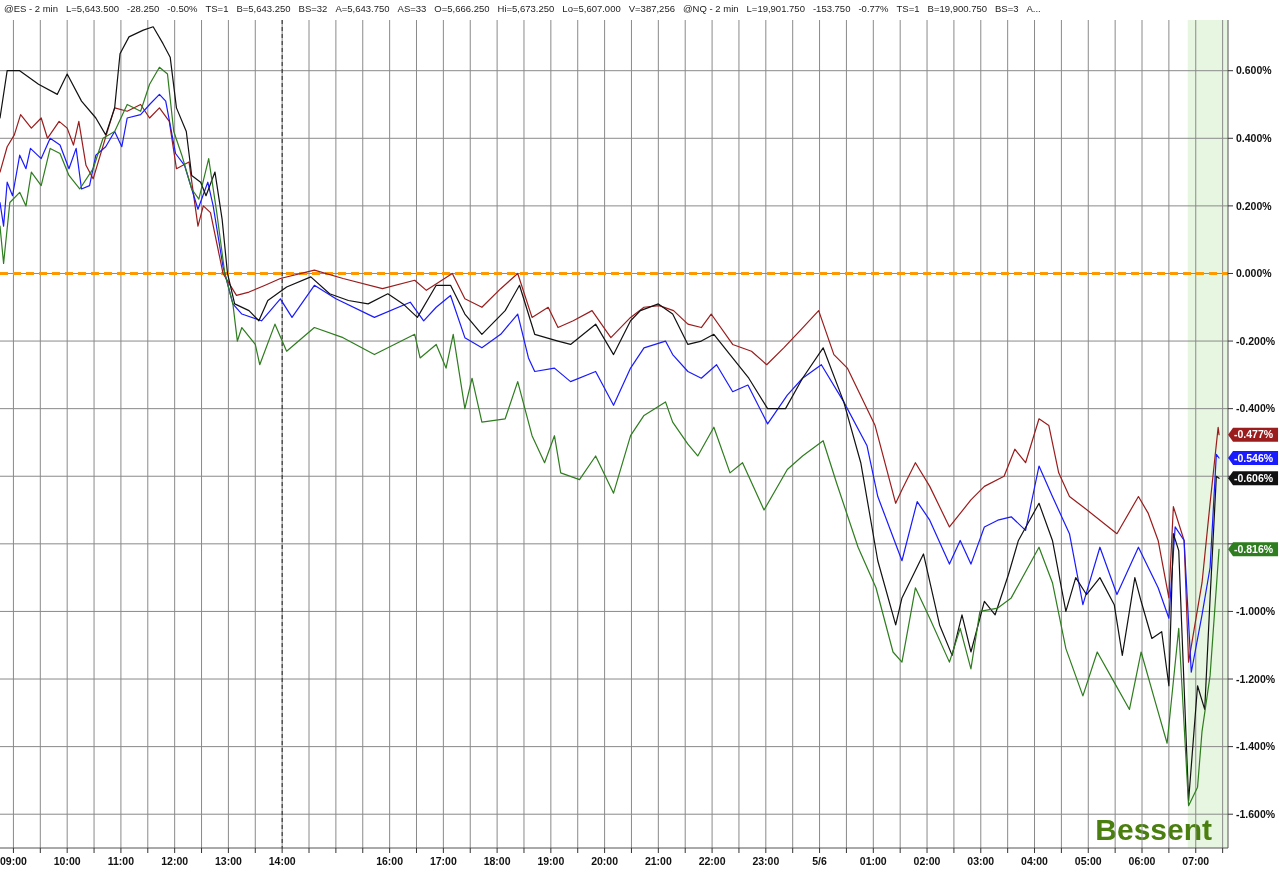 The height and width of the screenshot is (880, 1280). What do you see at coordinates (412, 8) in the screenshot?
I see `text: AS=33` at bounding box center [412, 8].